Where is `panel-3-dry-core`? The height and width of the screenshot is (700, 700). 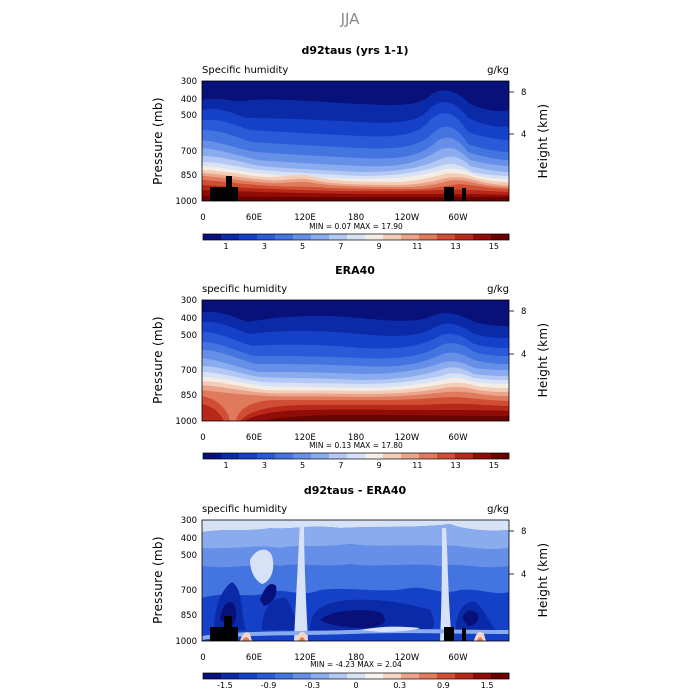
panel-3-dry-core is located at coordinates (355, 607).